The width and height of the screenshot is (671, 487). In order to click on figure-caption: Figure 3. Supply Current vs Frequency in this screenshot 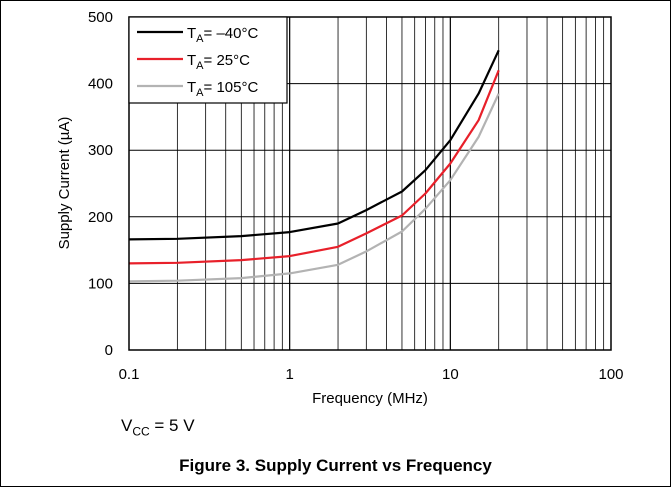, I will do `click(335, 465)`.